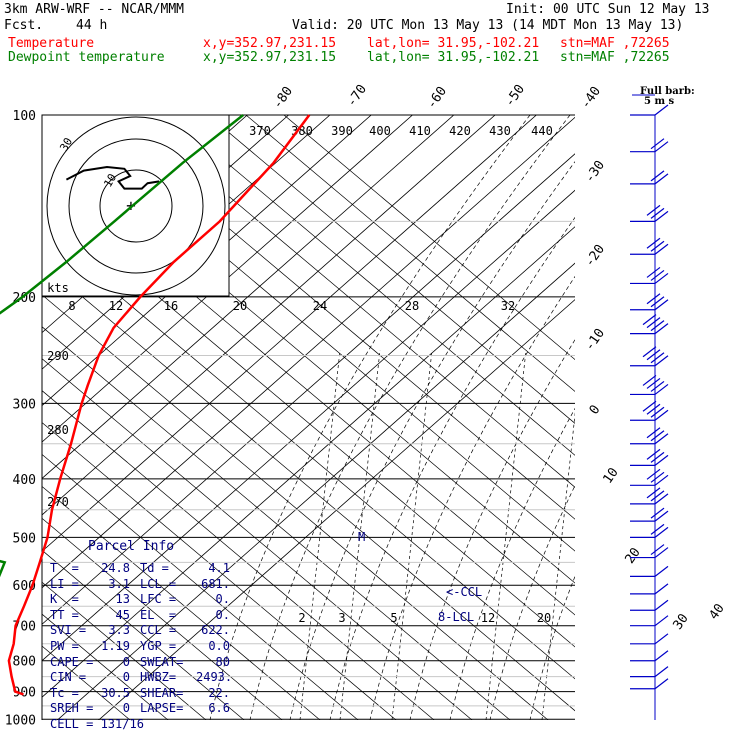 This screenshot has width=740, height=740. What do you see at coordinates (72, 661) in the screenshot?
I see `parcel-param-label: CAPE =` at bounding box center [72, 661].